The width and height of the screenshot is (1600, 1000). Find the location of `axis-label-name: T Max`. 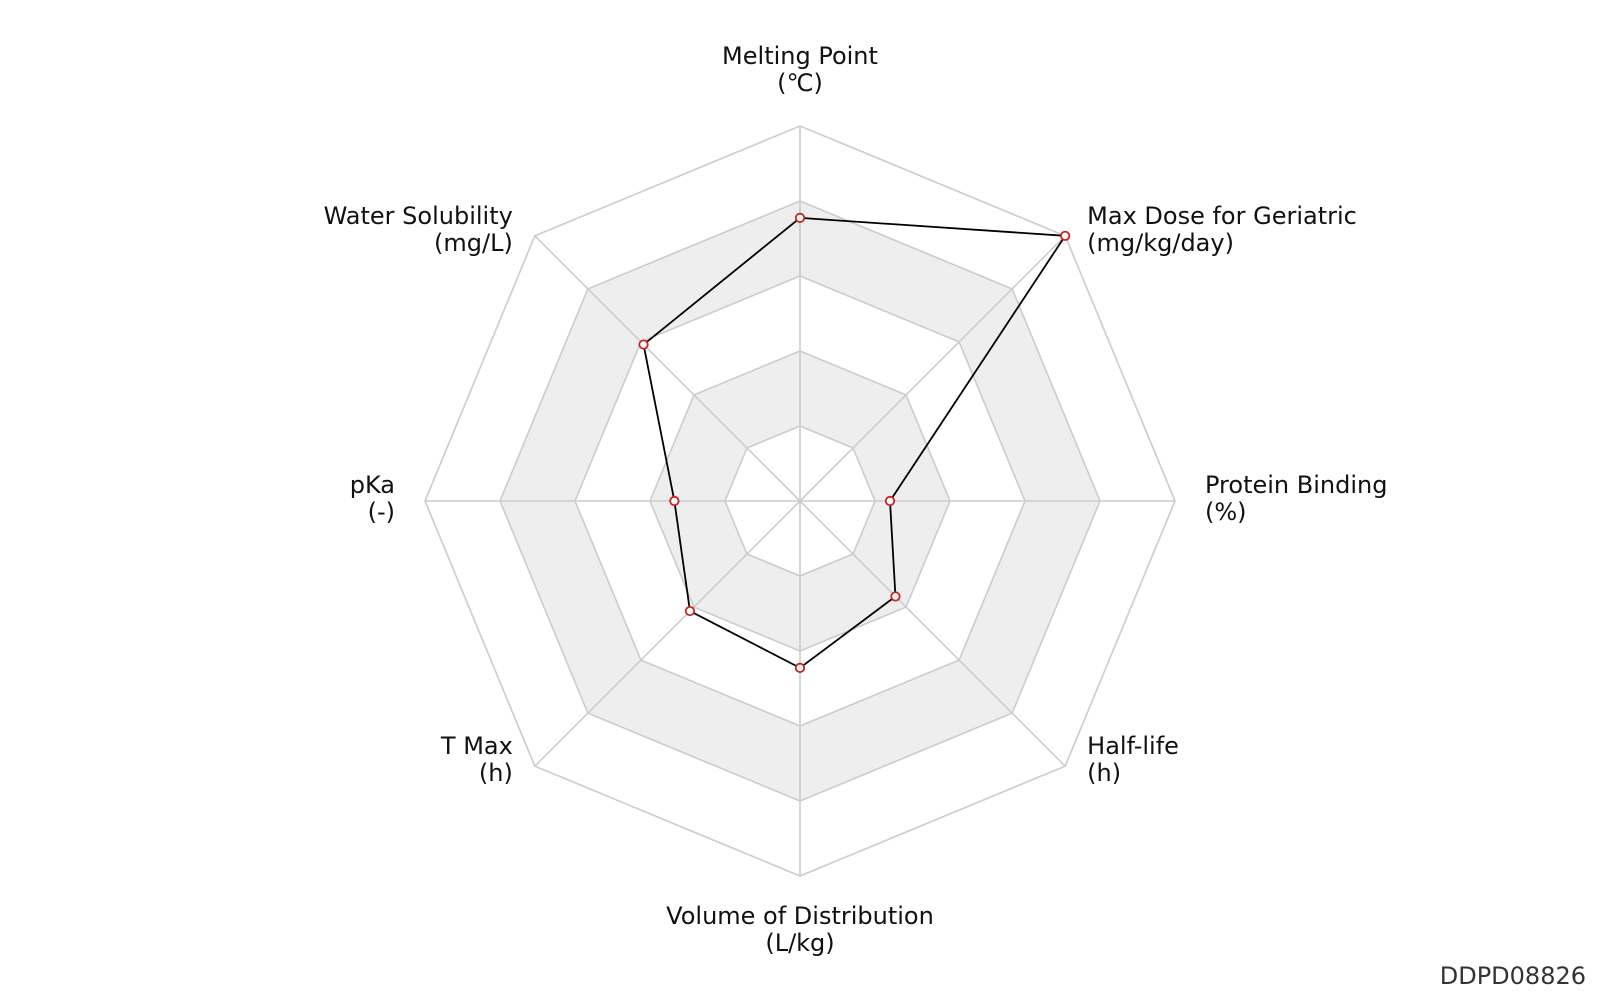

axis-label-name: T Max is located at coordinates (476, 746).